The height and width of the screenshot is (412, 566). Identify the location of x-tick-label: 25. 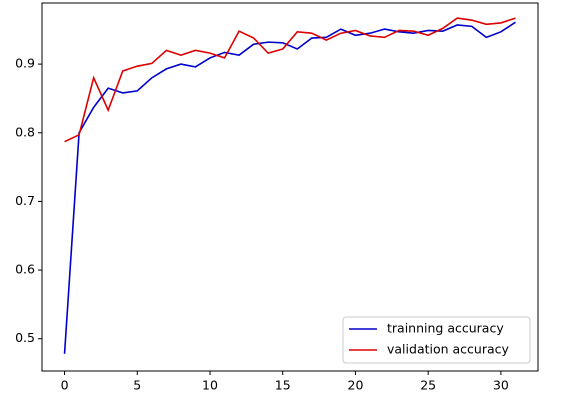
(428, 385).